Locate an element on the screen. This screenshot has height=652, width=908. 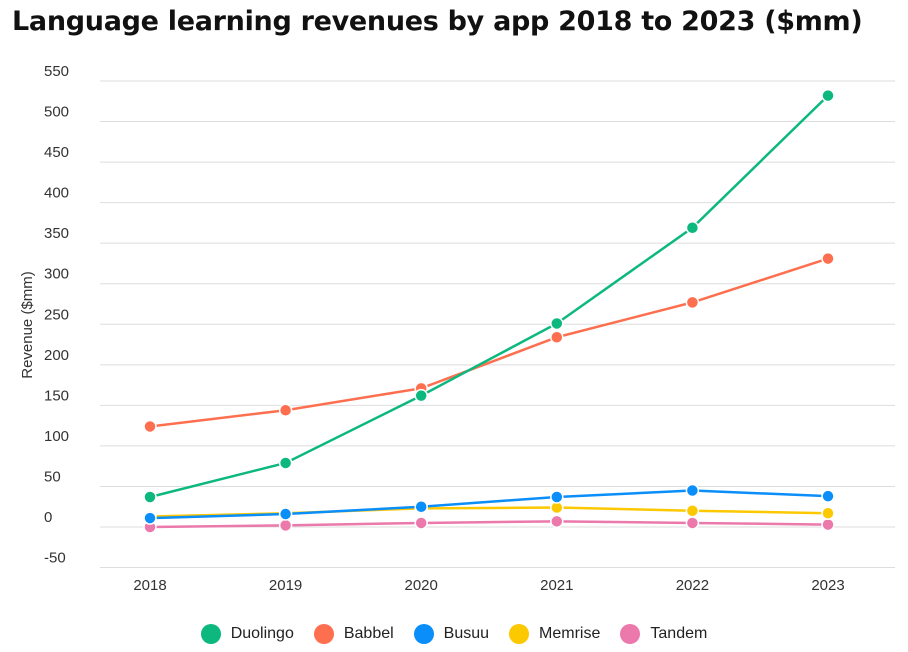
y-tick-label: 450 is located at coordinates (56, 152).